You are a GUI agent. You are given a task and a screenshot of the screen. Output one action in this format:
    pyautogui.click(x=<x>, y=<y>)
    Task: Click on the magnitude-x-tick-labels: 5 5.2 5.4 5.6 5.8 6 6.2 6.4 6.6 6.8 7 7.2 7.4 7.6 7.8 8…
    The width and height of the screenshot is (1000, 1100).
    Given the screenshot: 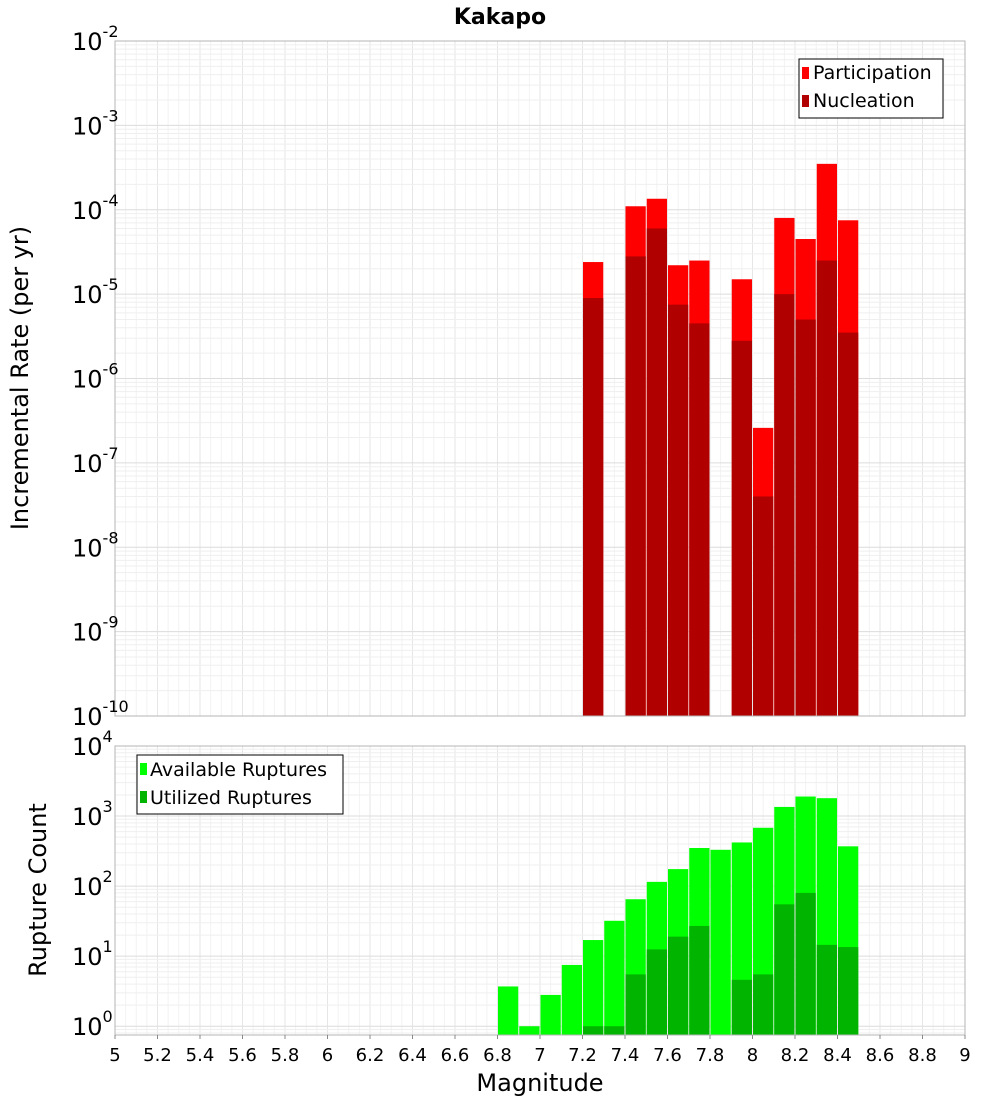 What is the action you would take?
    pyautogui.click(x=540, y=1050)
    